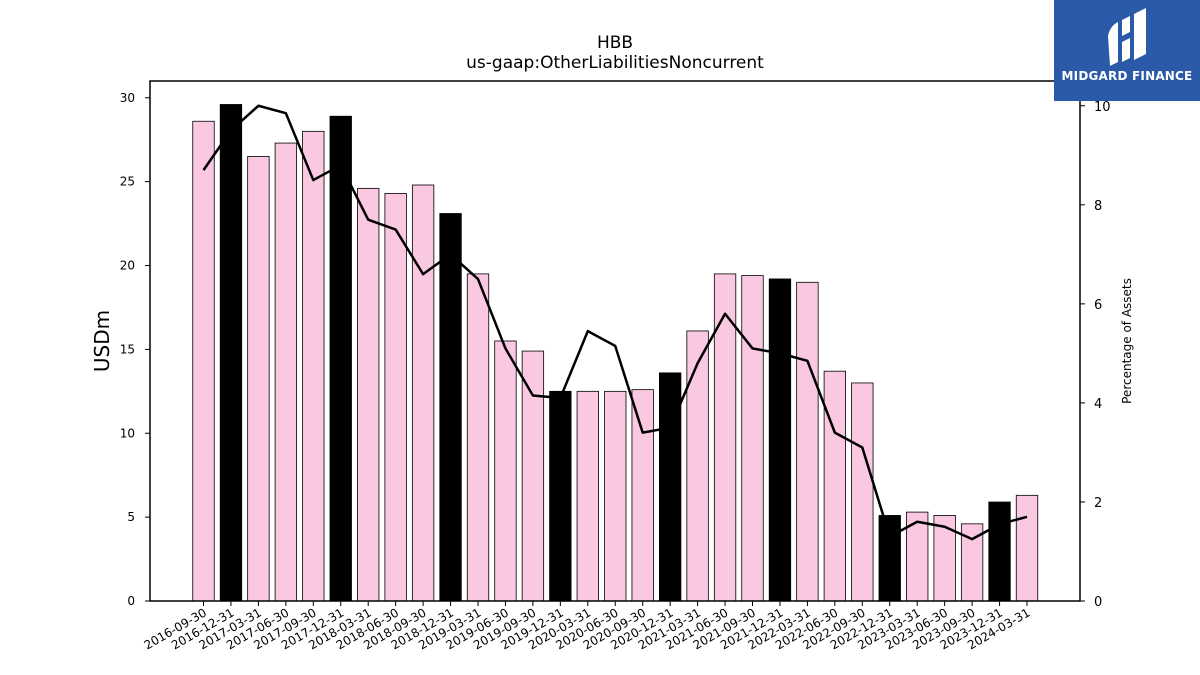 The image size is (1200, 675). Describe the element at coordinates (1102, 107) in the screenshot. I see `y2-tick-label: 10` at that location.